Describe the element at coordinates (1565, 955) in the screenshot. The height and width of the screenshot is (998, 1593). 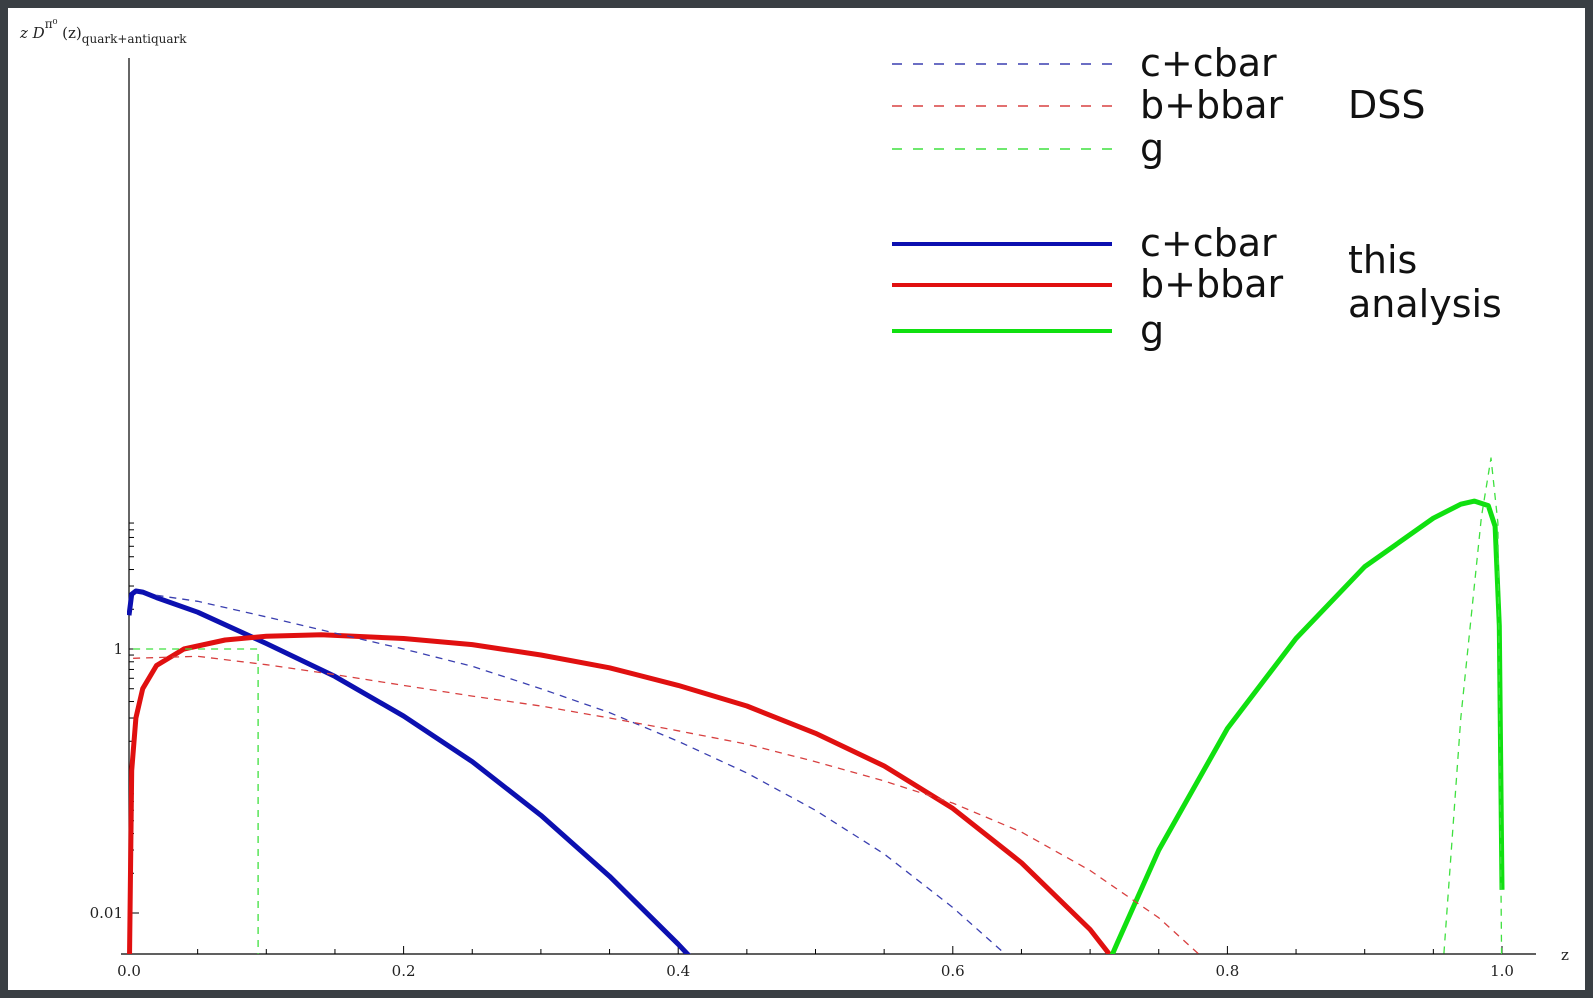
I see `x-axis-label: z` at that location.